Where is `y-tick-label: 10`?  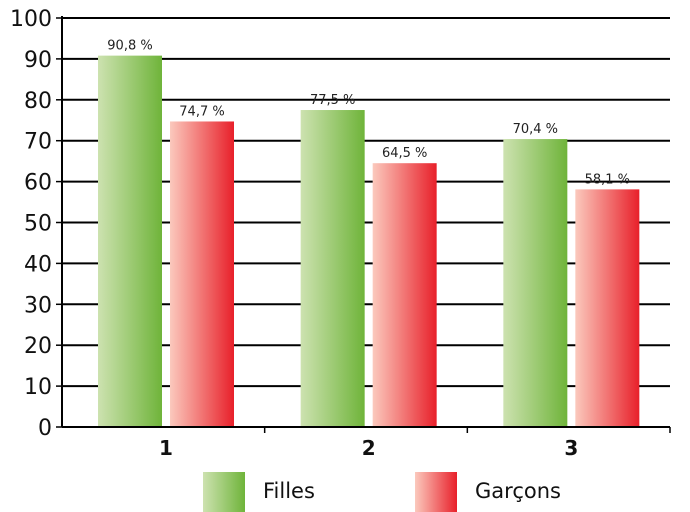
y-tick-label: 10 is located at coordinates (38, 387).